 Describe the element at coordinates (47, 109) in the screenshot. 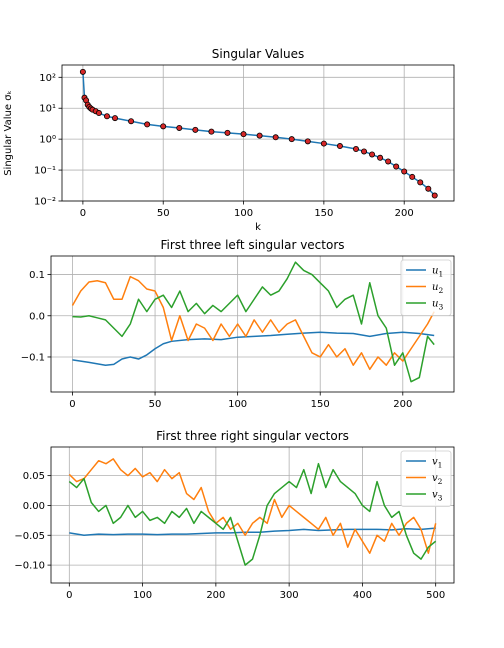

I see `y-tick-label: 10¹` at that location.